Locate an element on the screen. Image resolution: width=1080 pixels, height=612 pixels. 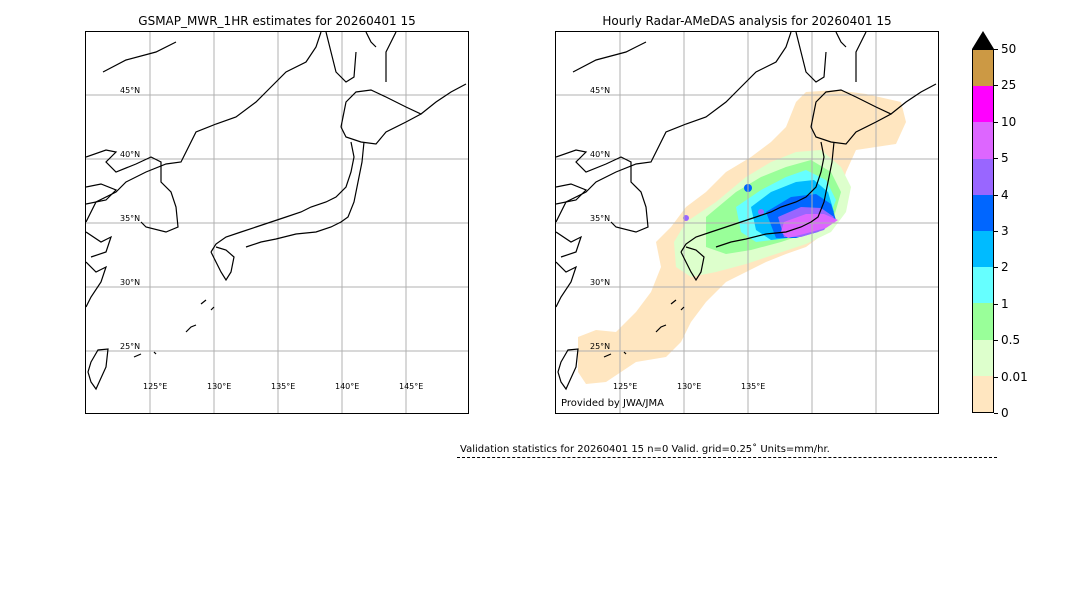
lon-label: 140°E is located at coordinates (347, 386).